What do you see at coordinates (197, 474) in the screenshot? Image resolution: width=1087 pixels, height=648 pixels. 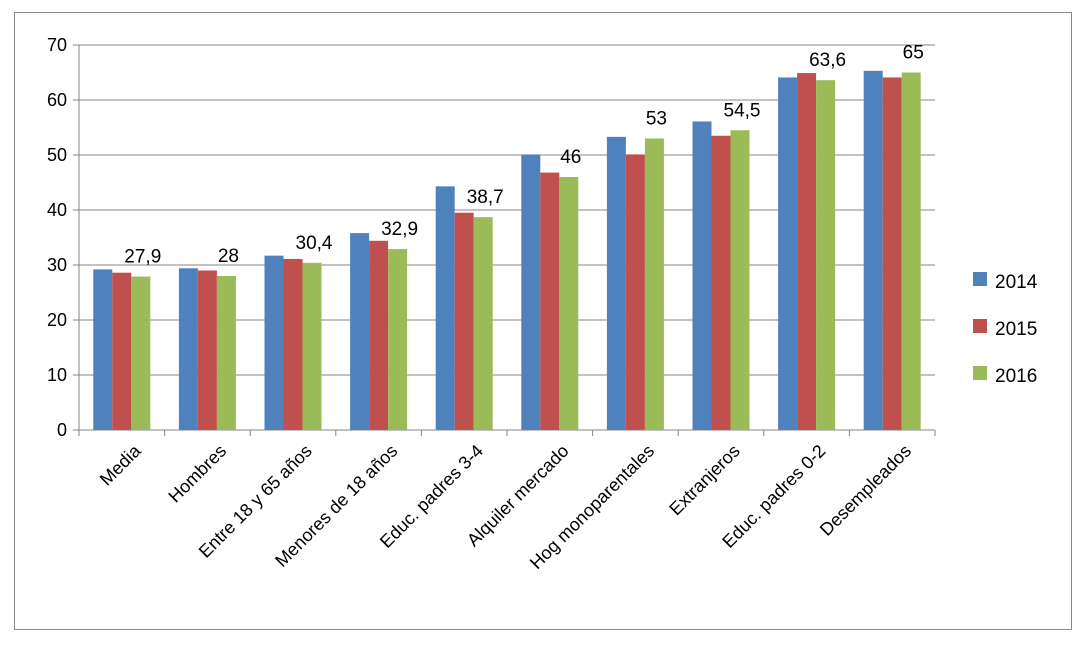 I see `x-category-label: Hombres` at bounding box center [197, 474].